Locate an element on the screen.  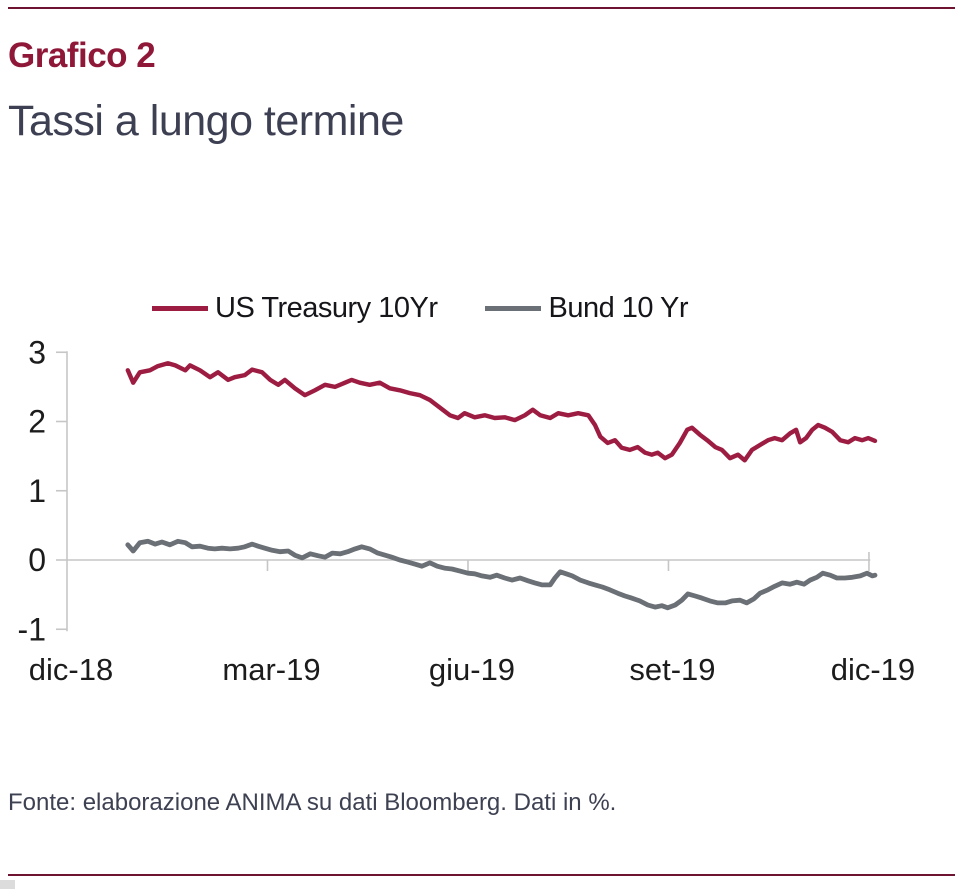
svg-text: 2 is located at coordinates (37, 422).